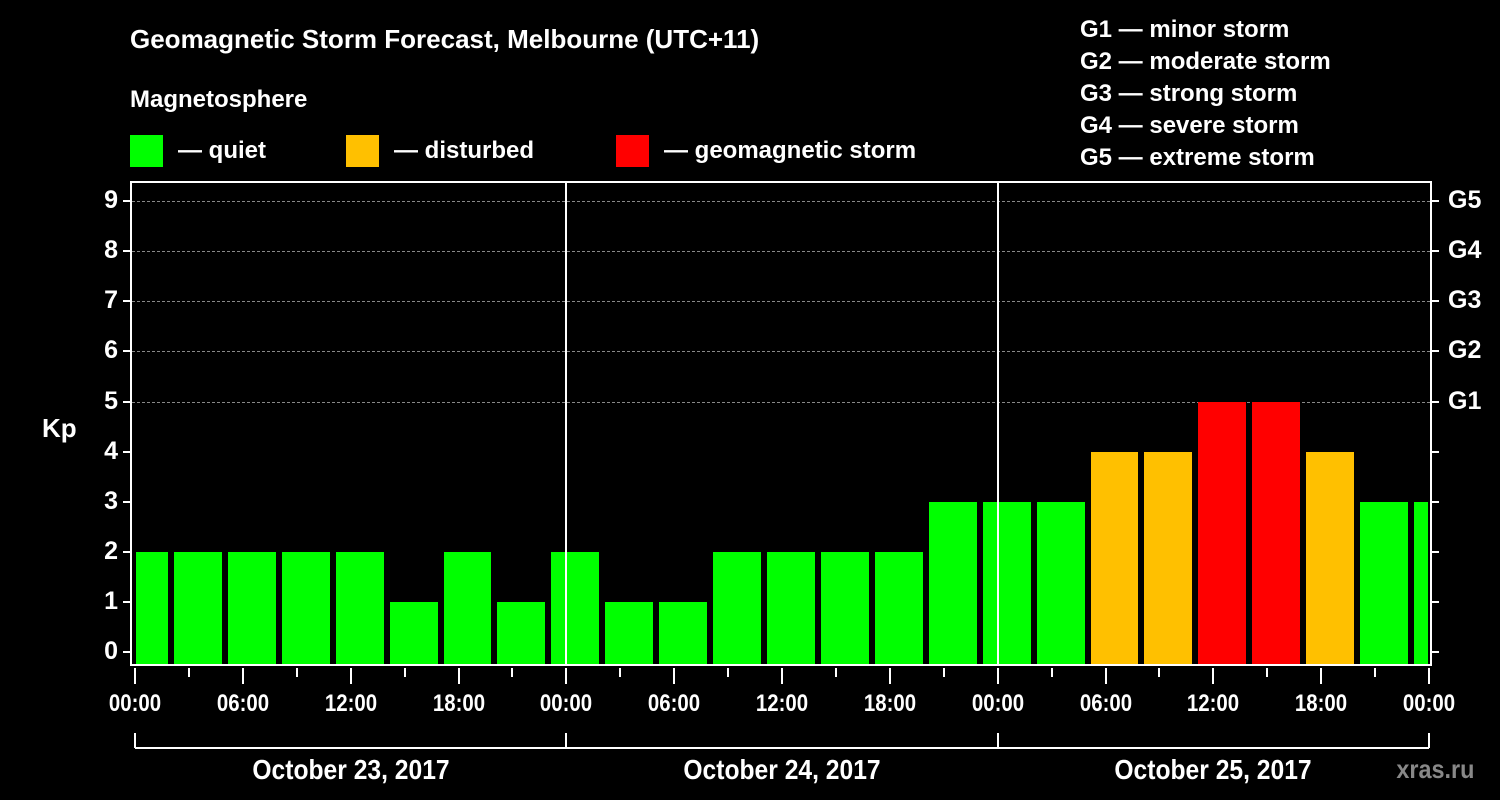 The height and width of the screenshot is (800, 1500). What do you see at coordinates (146, 151) in the screenshot?
I see `quiet-swatch-icon` at bounding box center [146, 151].